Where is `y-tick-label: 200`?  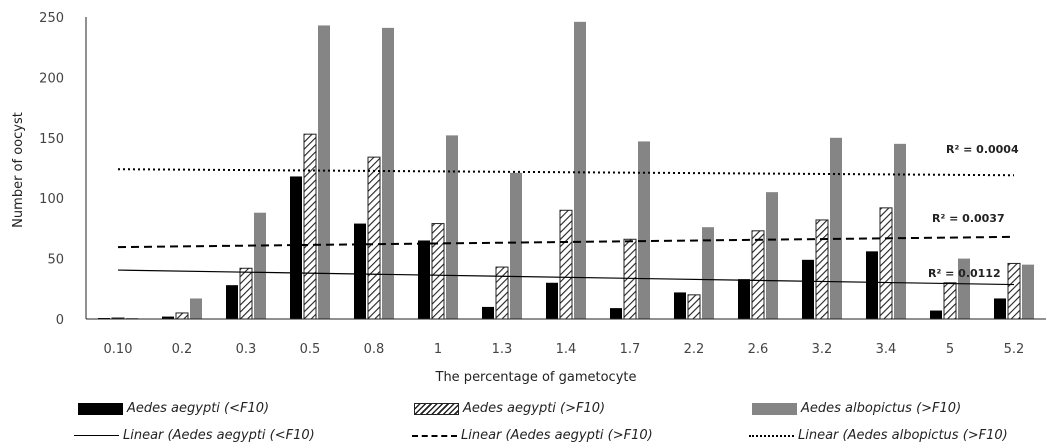
y-tick-label: 200 is located at coordinates (51, 78).